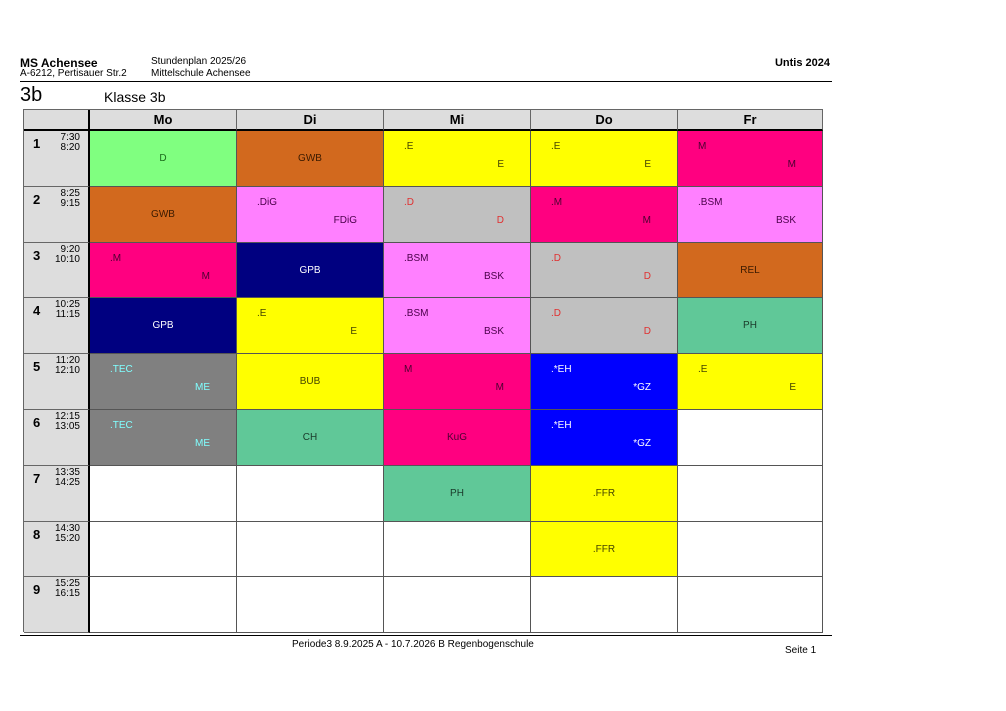  I want to click on period-time: 12:15 13:05, so click(67, 422).